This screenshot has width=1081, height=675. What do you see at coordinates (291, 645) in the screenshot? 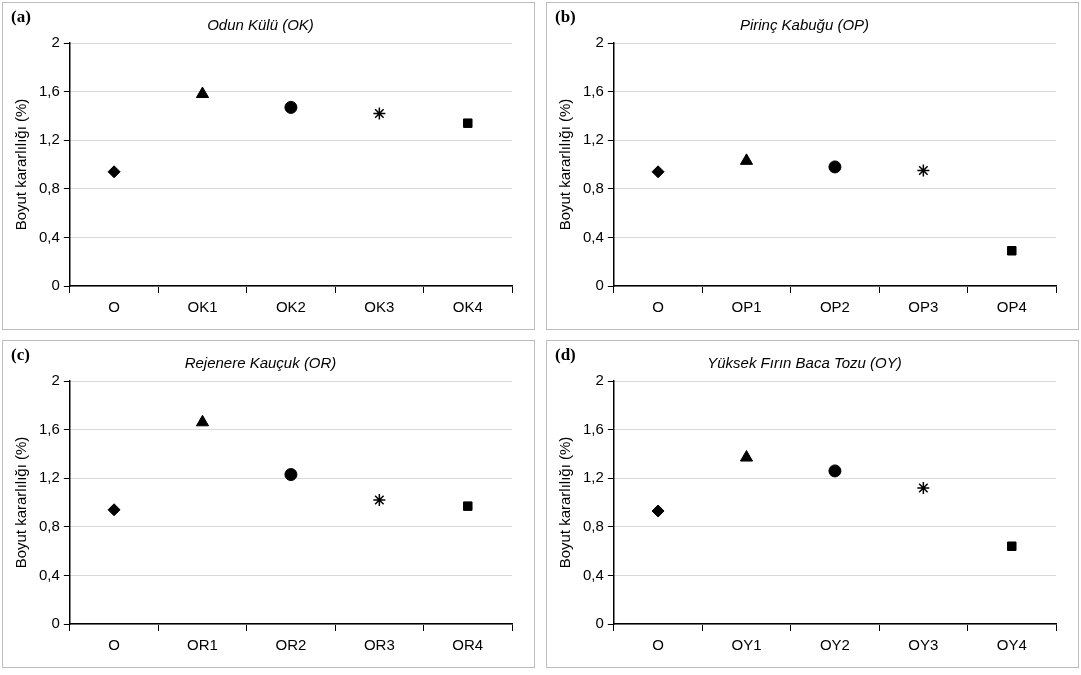
I see `x-tick-label: OR2` at bounding box center [291, 645].